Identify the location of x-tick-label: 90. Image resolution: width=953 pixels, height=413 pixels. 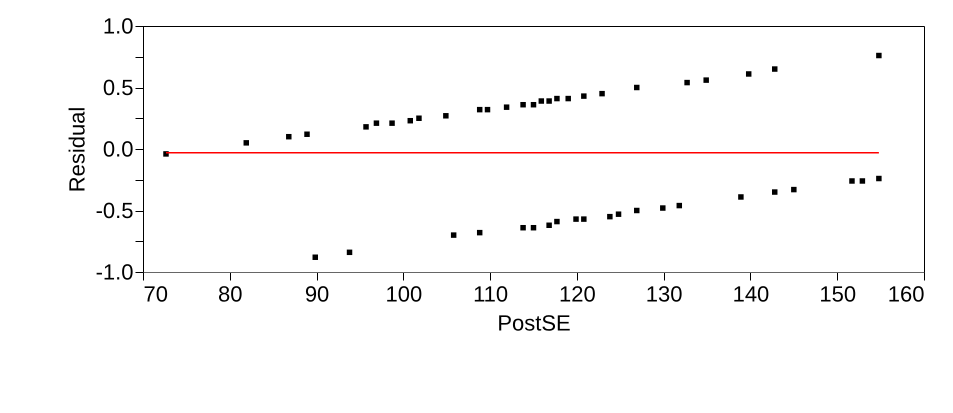
(317, 294).